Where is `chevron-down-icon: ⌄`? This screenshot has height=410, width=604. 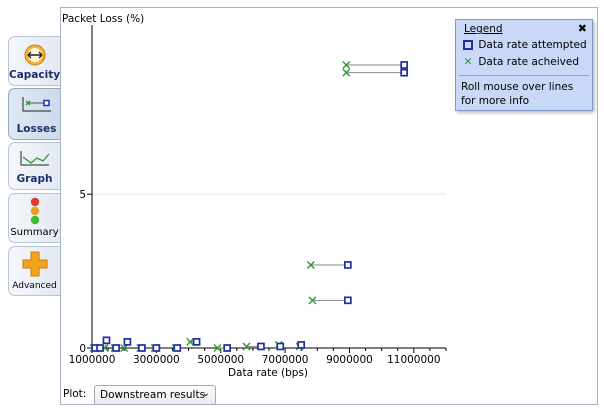 chevron-down-icon: ⌄ is located at coordinates (205, 393).